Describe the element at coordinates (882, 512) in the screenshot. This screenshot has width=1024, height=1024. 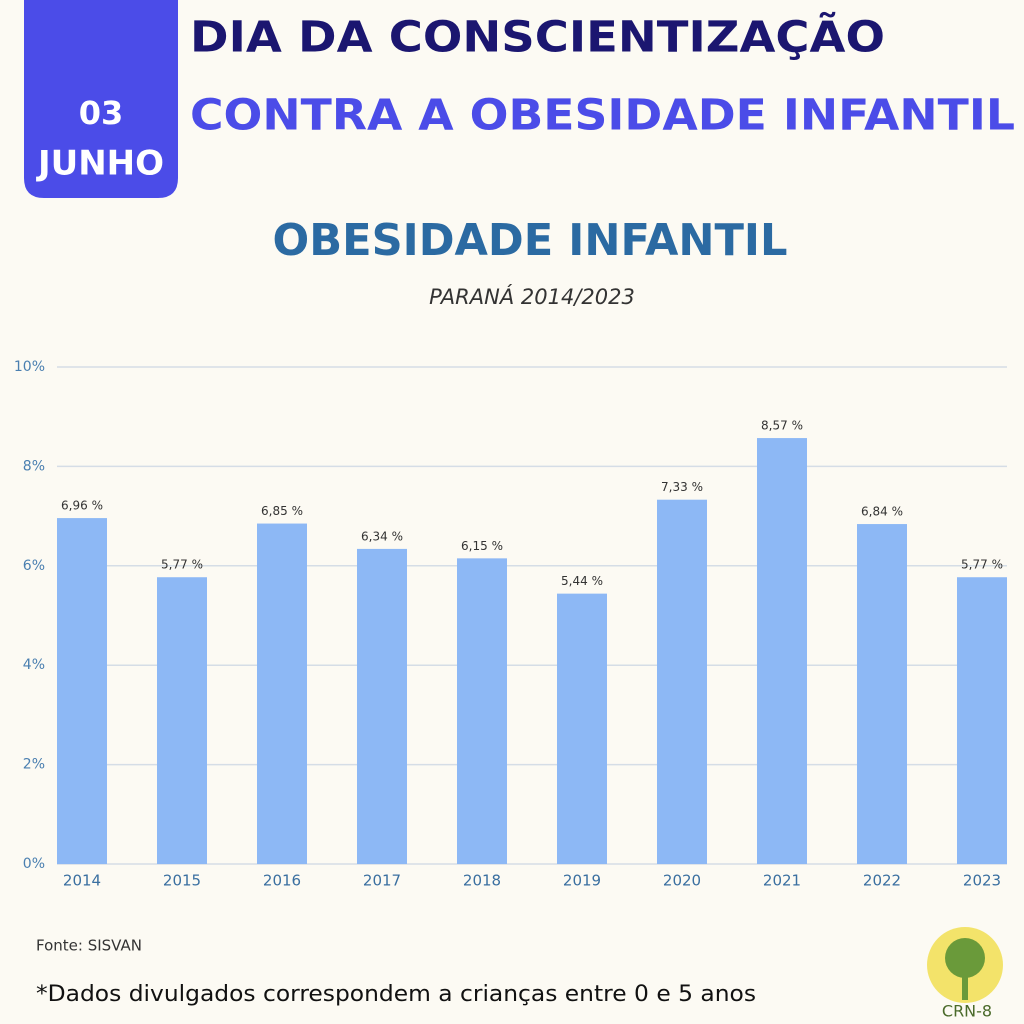
I see `value-label: 6,84 %` at that location.